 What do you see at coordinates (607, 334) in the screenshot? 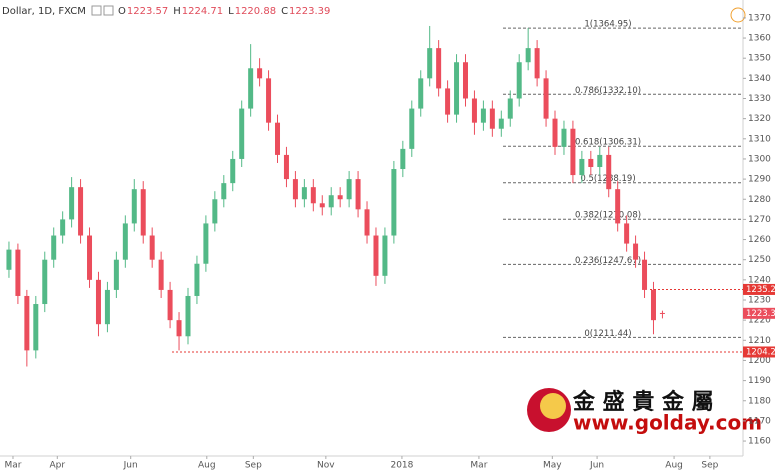
I see `fib-label: 0(1211.44)` at bounding box center [607, 334].